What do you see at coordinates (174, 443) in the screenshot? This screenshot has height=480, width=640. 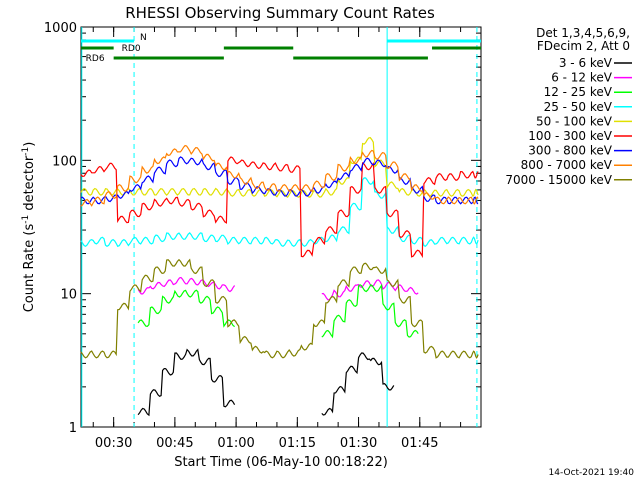 I see `x-tick-label: 00:45` at bounding box center [174, 443].